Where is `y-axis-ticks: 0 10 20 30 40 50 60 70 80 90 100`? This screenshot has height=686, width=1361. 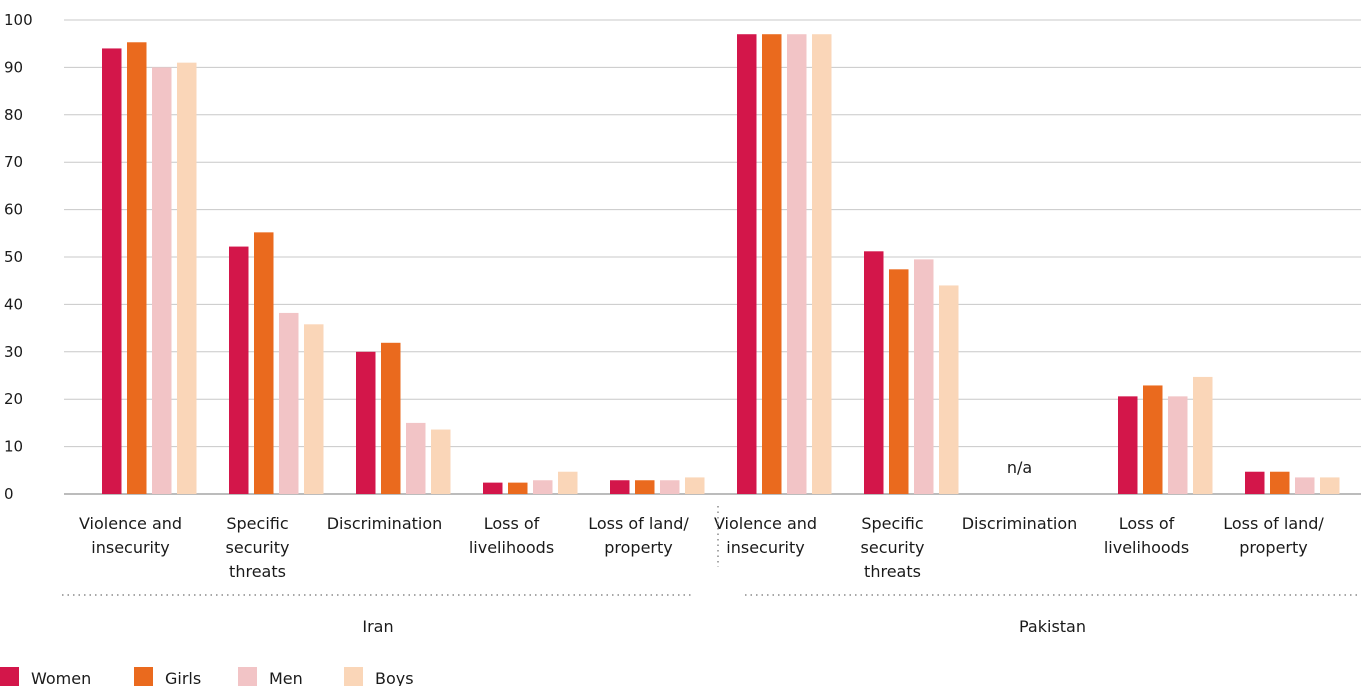
y-axis-ticks: 0 10 20 30 40 50 60 70 80 90 100 is located at coordinates (18, 257).